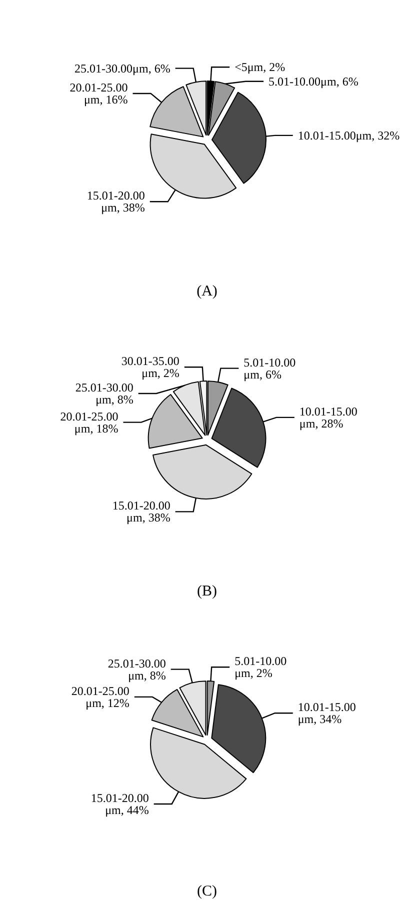 The image size is (414, 921). Describe the element at coordinates (328, 417) in the screenshot. I see `slice-label: 10.01-15.00 μm, 28%` at that location.